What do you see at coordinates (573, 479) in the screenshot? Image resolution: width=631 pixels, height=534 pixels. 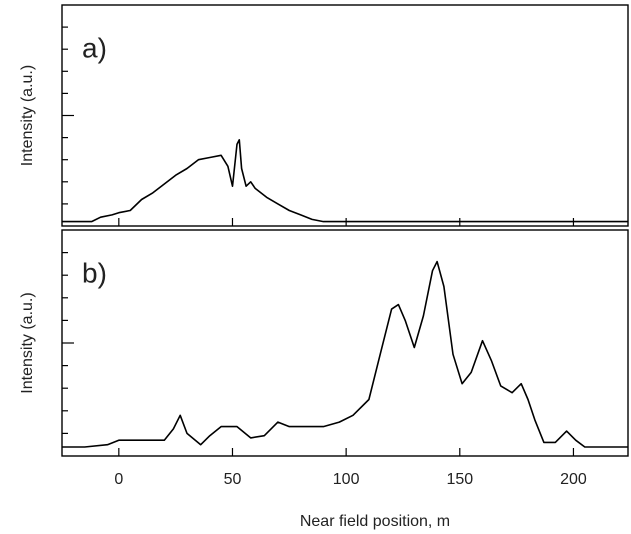 I see `x-tick-label: 200` at bounding box center [573, 479].